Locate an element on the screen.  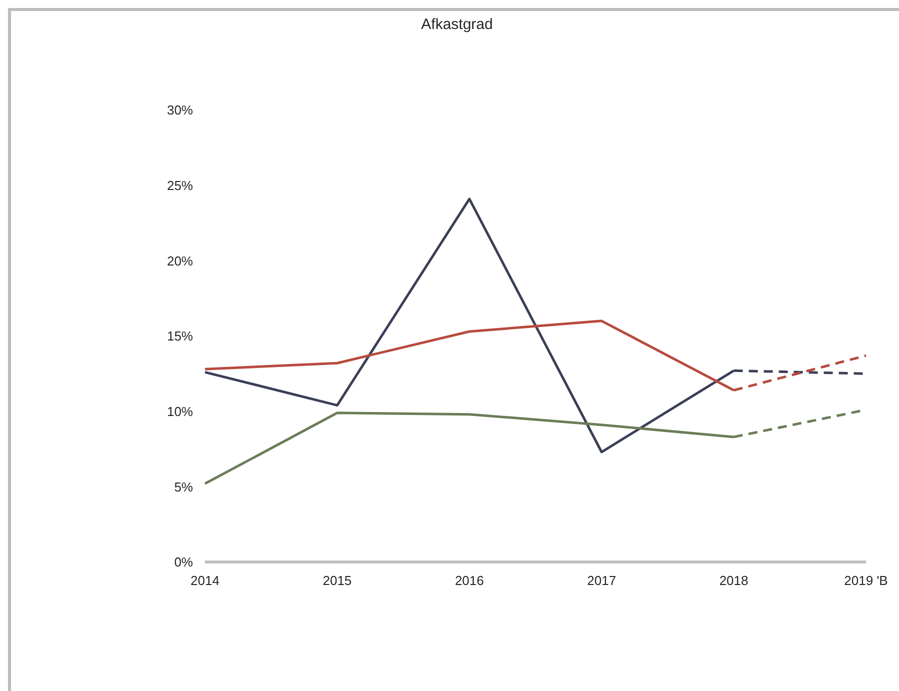
x-tick-label: 2017 is located at coordinates (601, 580).